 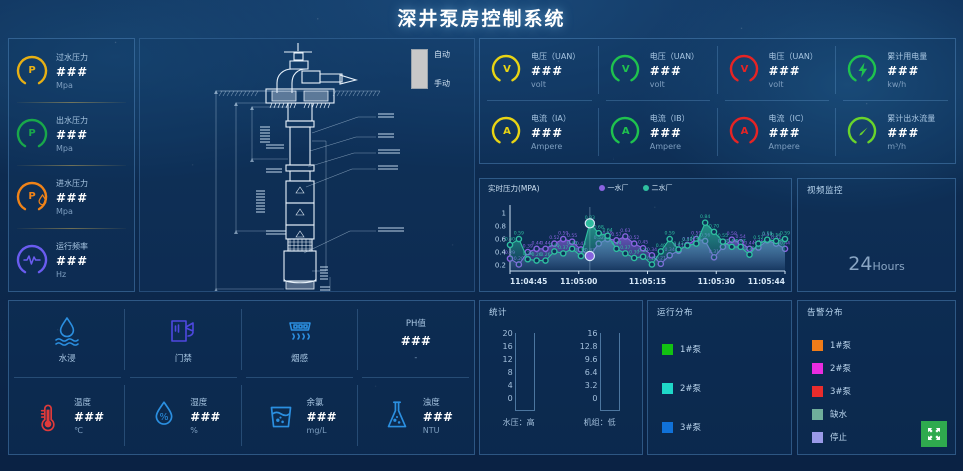 What do you see at coordinates (841, 369) in the screenshot?
I see `legend-label: 2#泵` at bounding box center [841, 369].